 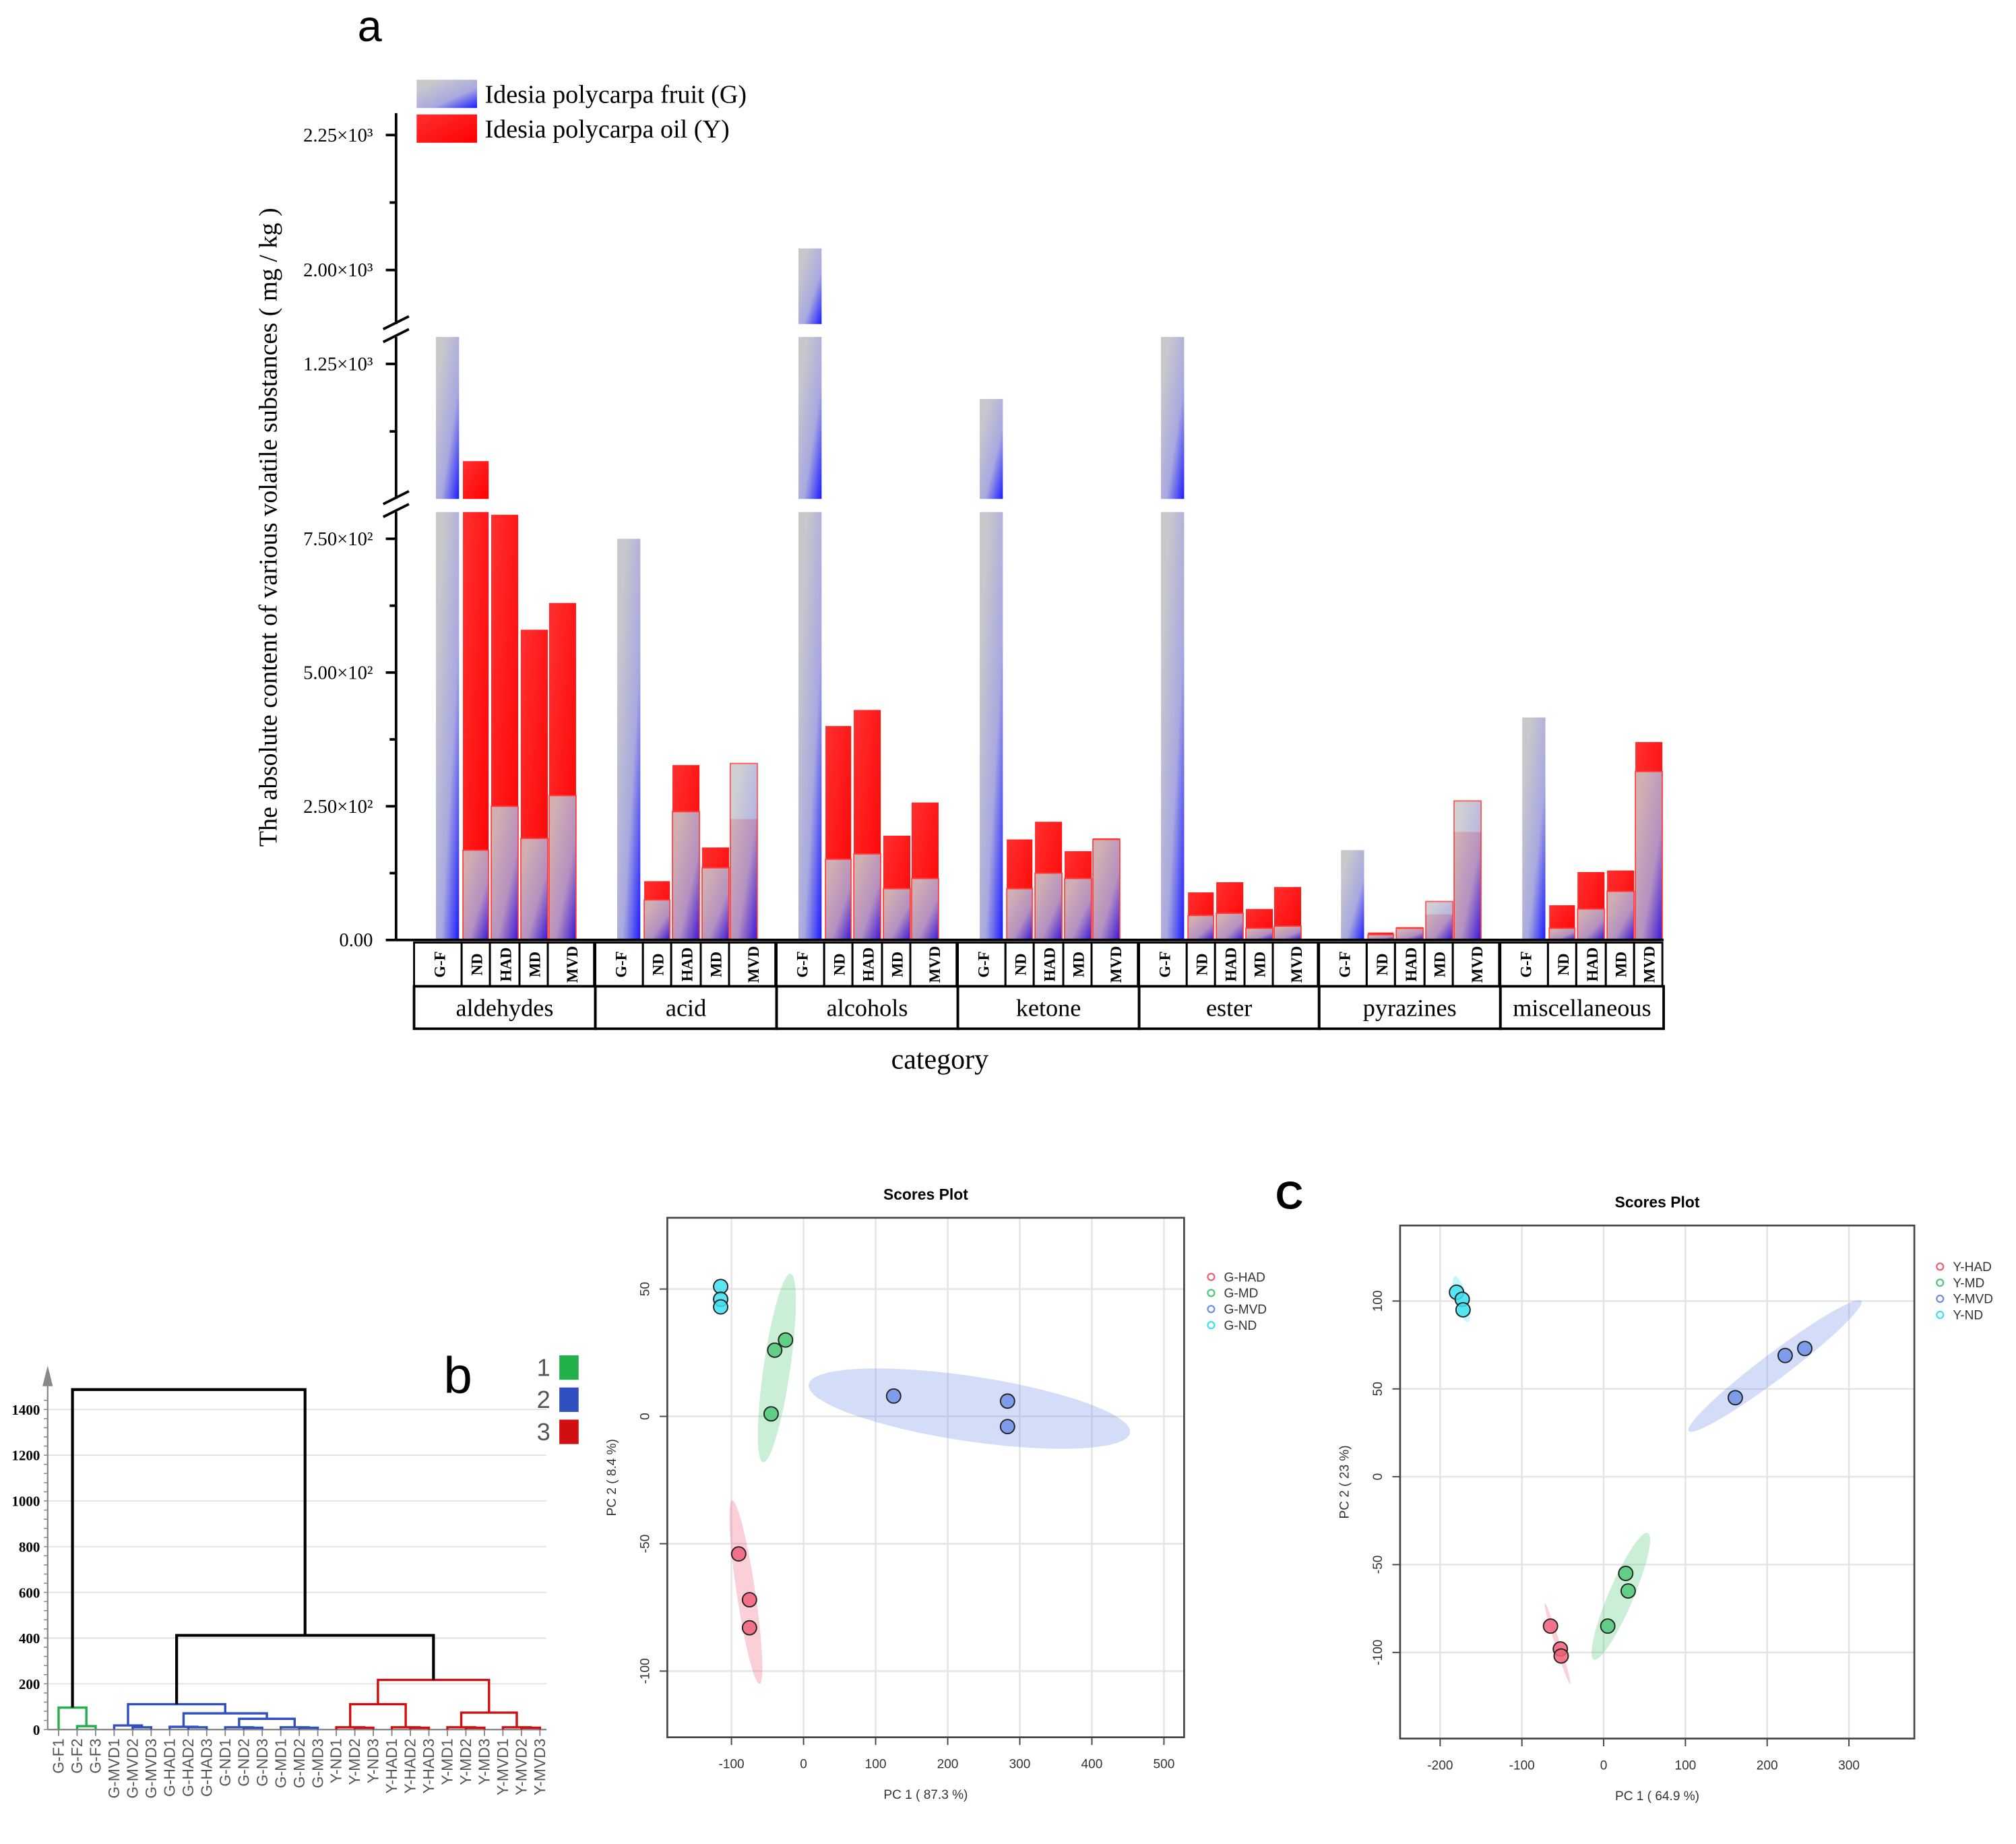 I want to click on x-tick-label: -200, so click(x=1440, y=1765).